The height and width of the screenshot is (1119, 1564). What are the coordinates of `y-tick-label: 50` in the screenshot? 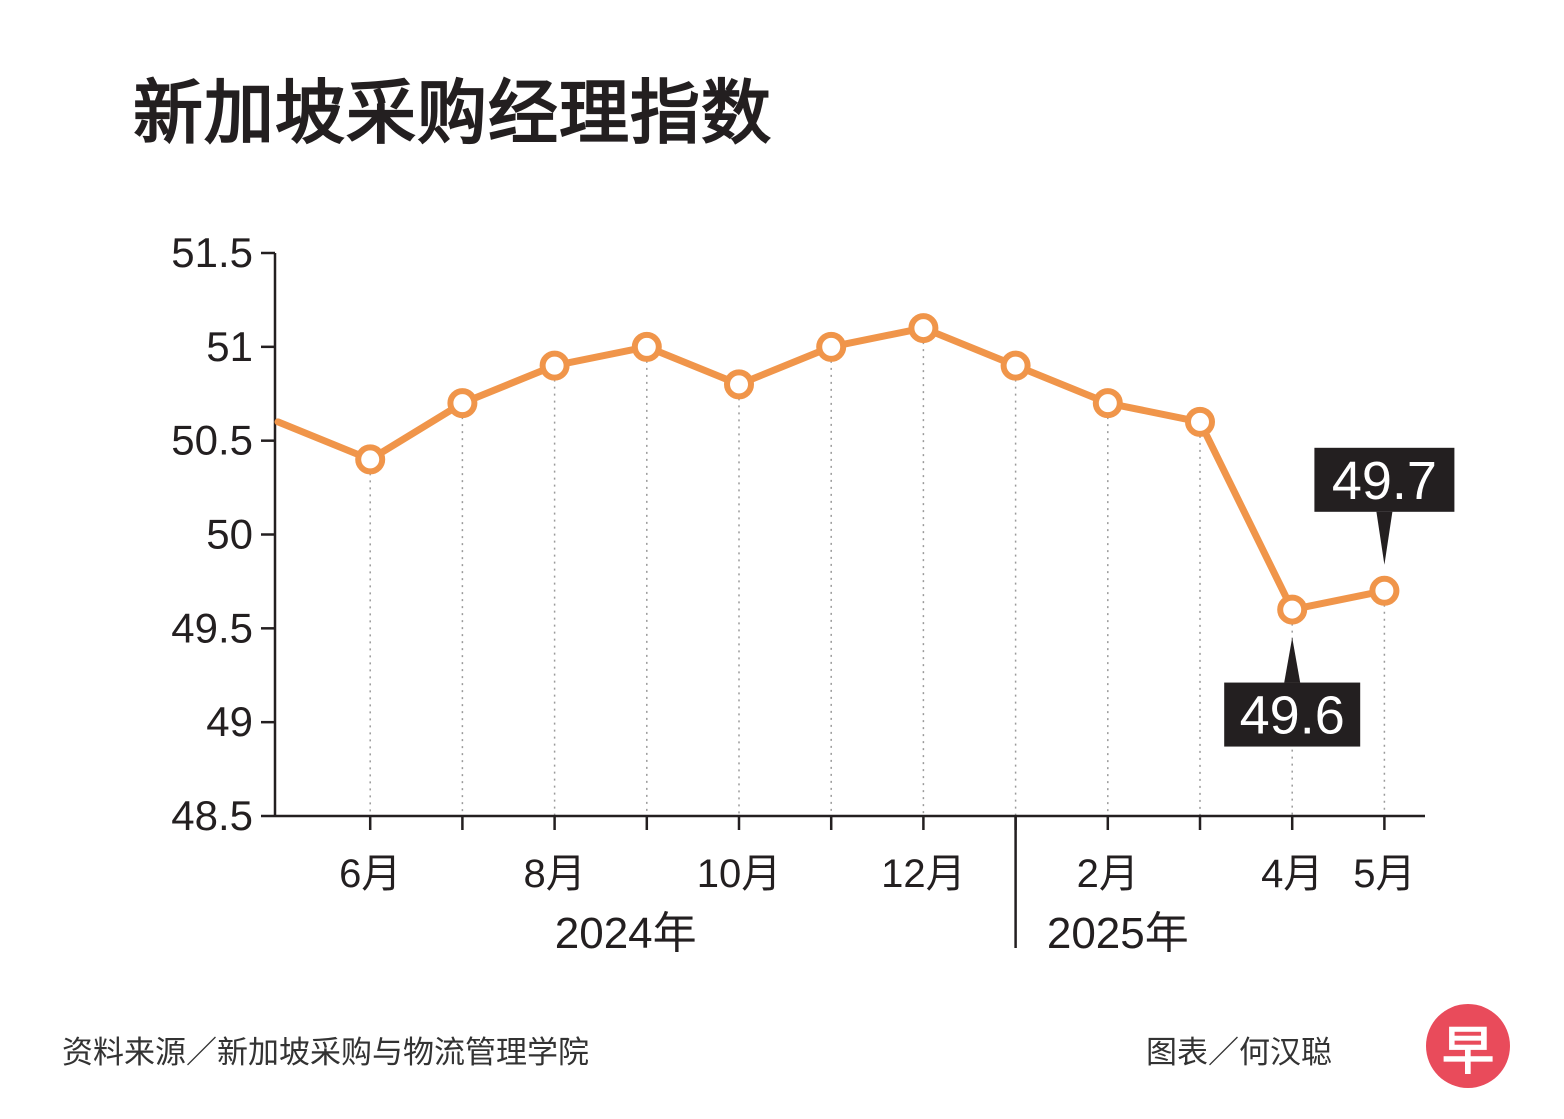 It's located at (229, 534).